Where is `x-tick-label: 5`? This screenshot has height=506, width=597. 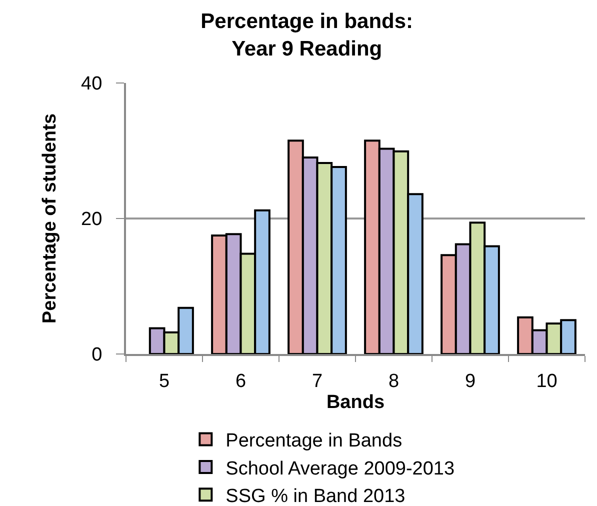
x-tick-label: 5 is located at coordinates (164, 381).